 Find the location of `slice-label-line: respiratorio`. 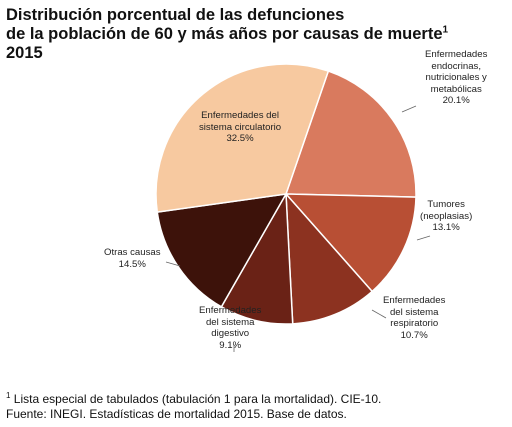

slice-label-line: respiratorio is located at coordinates (414, 323).